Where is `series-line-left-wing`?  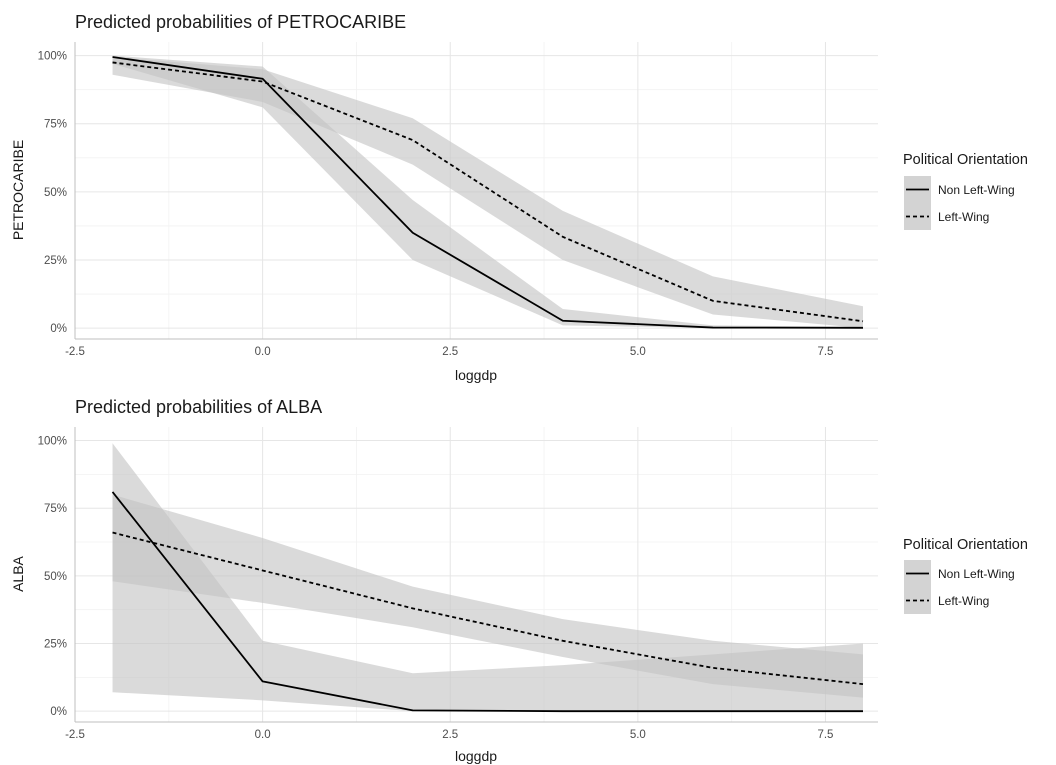 series-line-left-wing is located at coordinates (488, 608).